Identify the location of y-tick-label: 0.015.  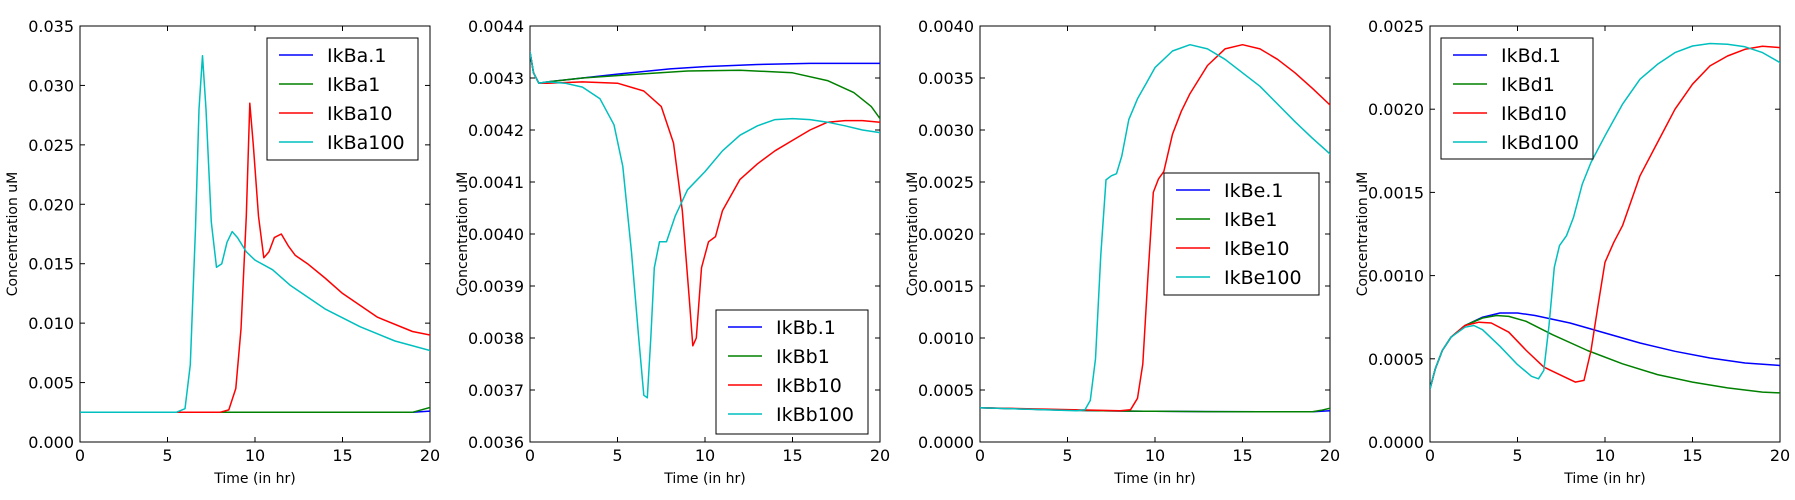
(51, 264).